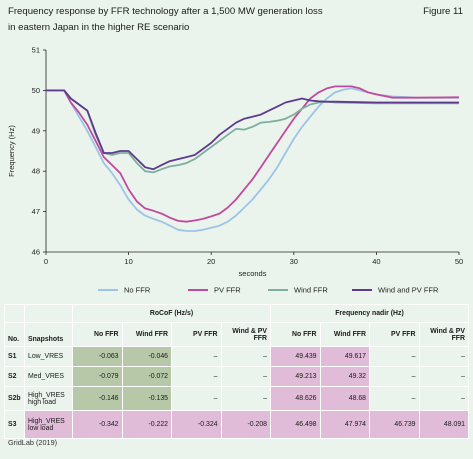 Image resolution: width=473 pixels, height=459 pixels. I want to click on y-tick-label: 51, so click(36, 50).